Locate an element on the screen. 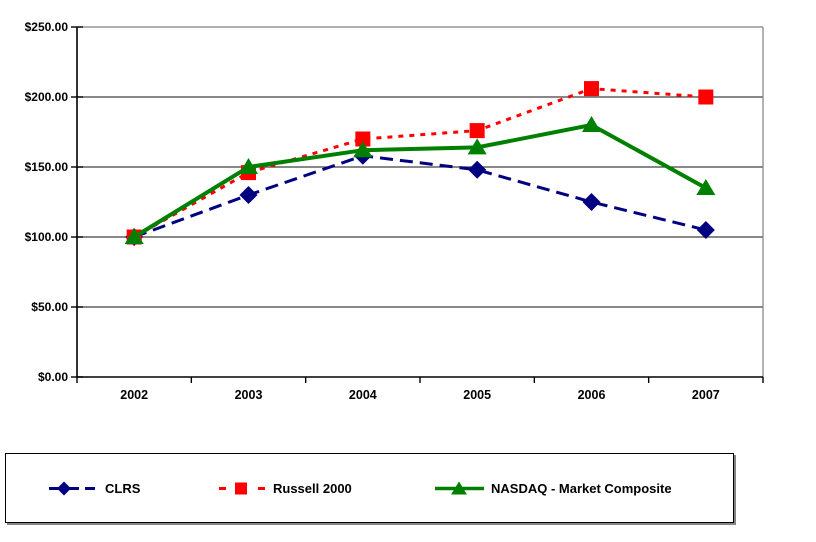 The image size is (816, 542). y-tick-label: $200.00 is located at coordinates (47, 97).